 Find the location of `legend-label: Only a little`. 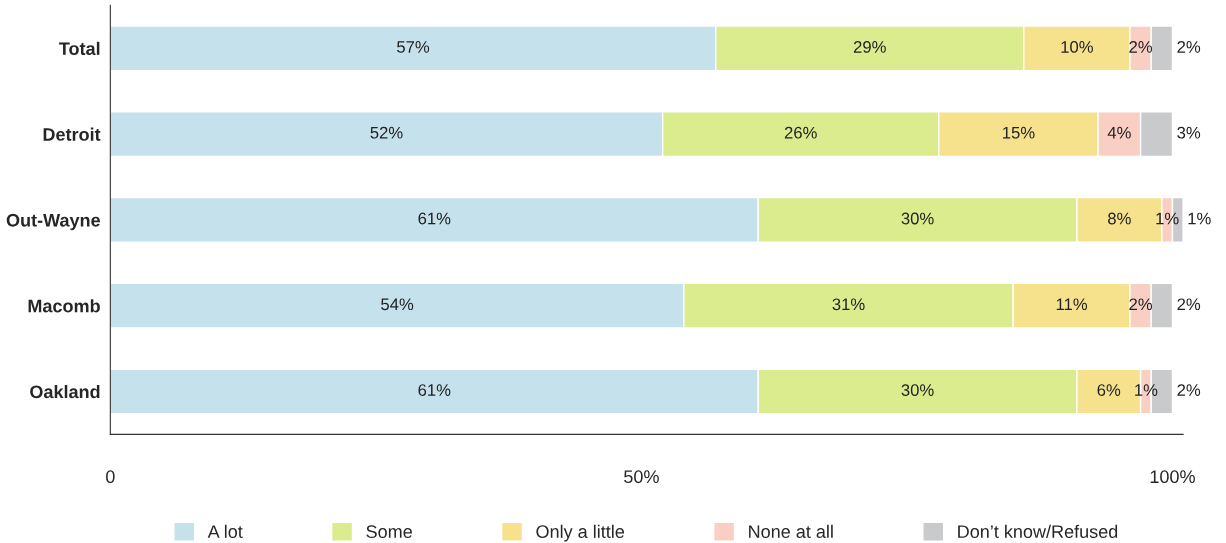

legend-label: Only a little is located at coordinates (580, 533).